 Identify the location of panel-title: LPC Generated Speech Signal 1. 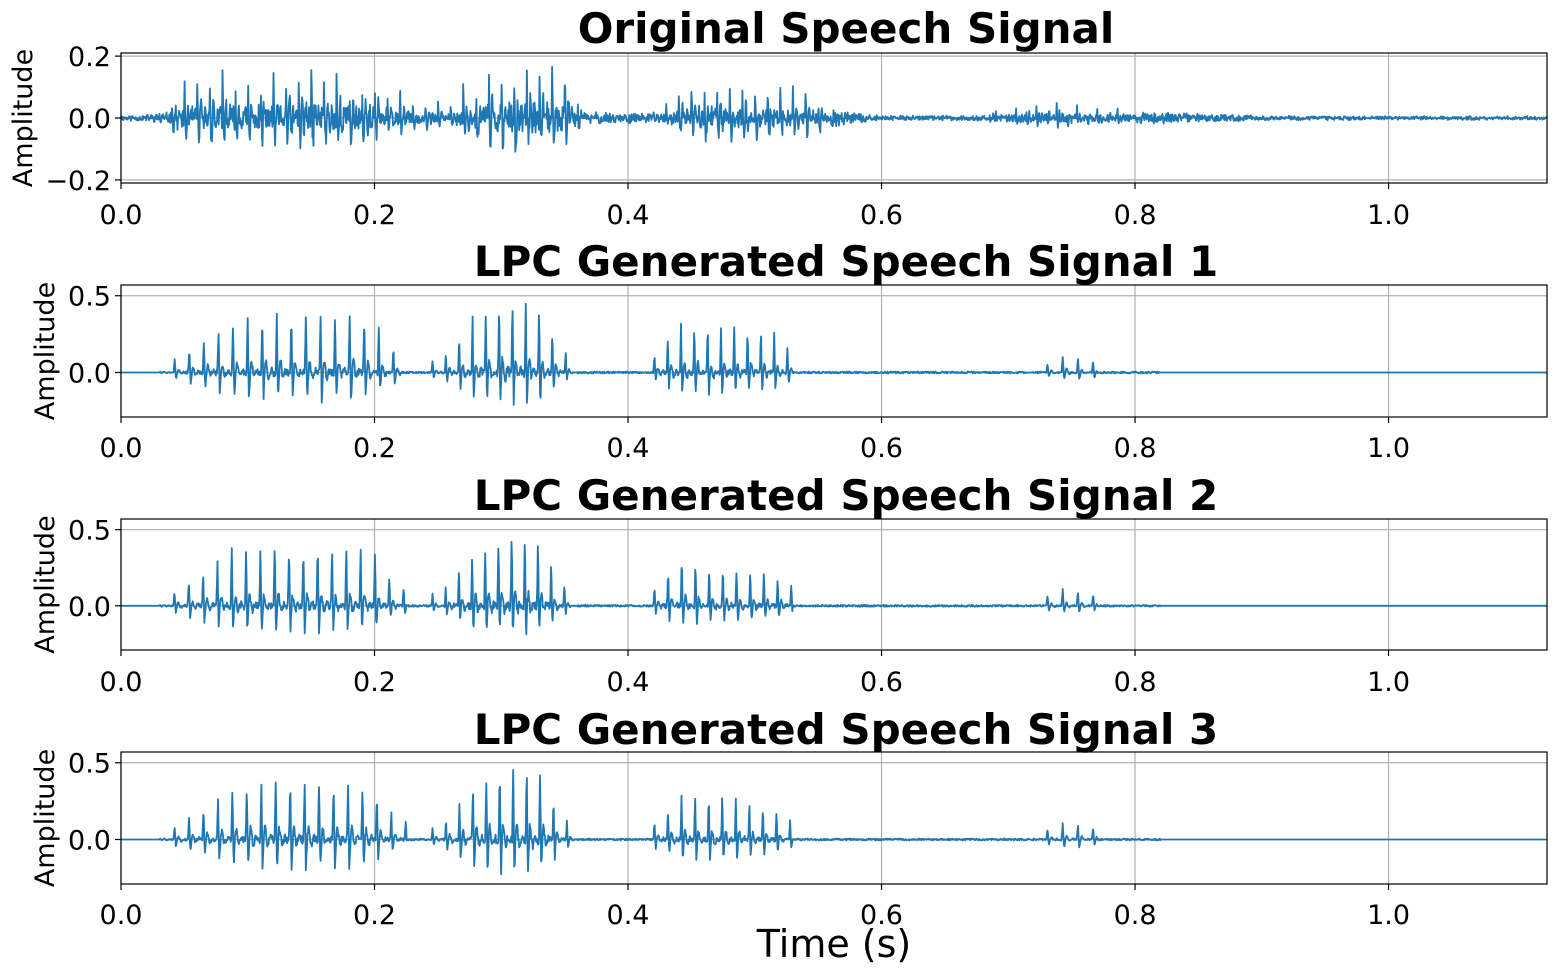
(846, 261).